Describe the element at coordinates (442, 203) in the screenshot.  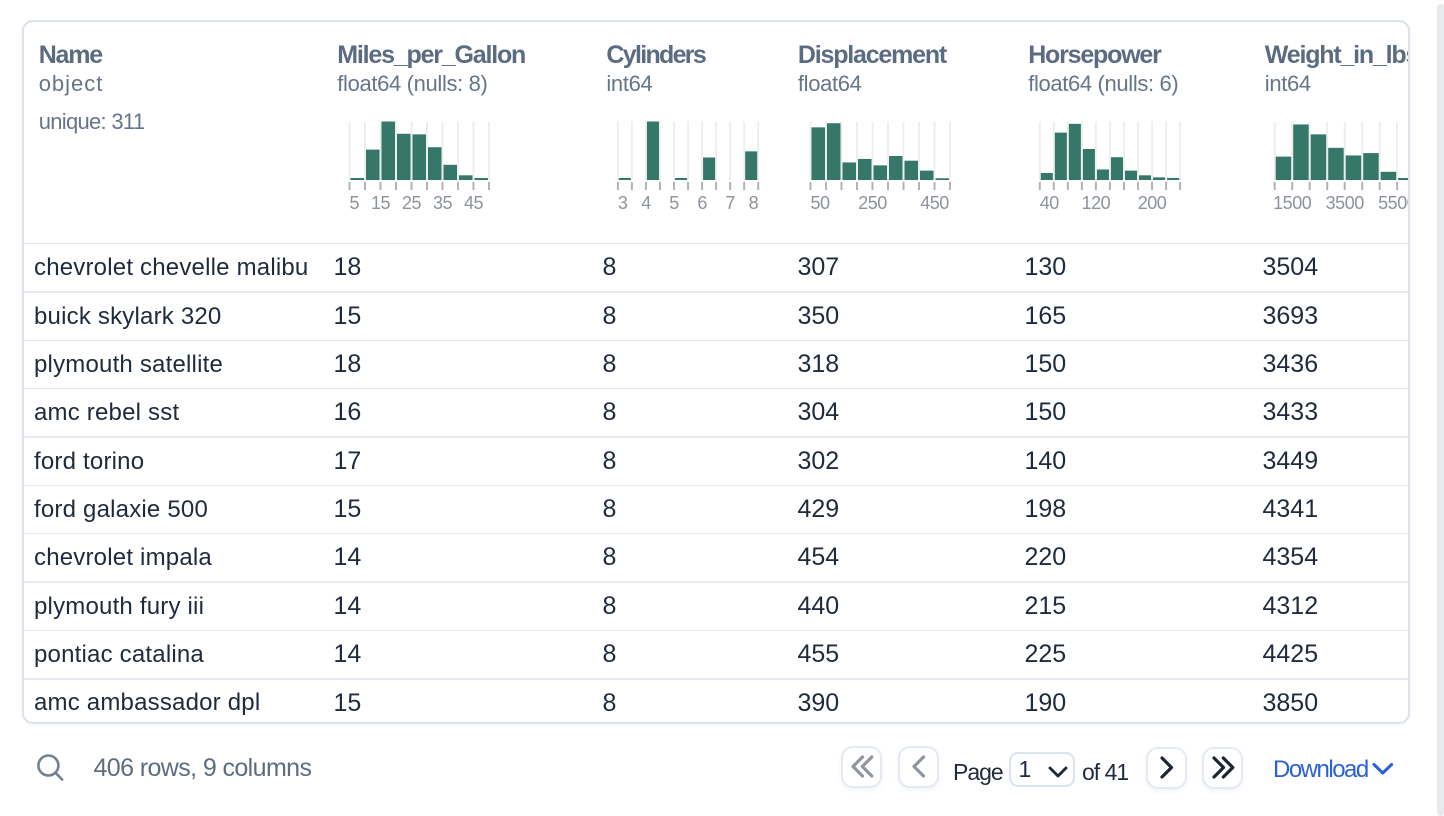
I see `svg-text: 35` at that location.